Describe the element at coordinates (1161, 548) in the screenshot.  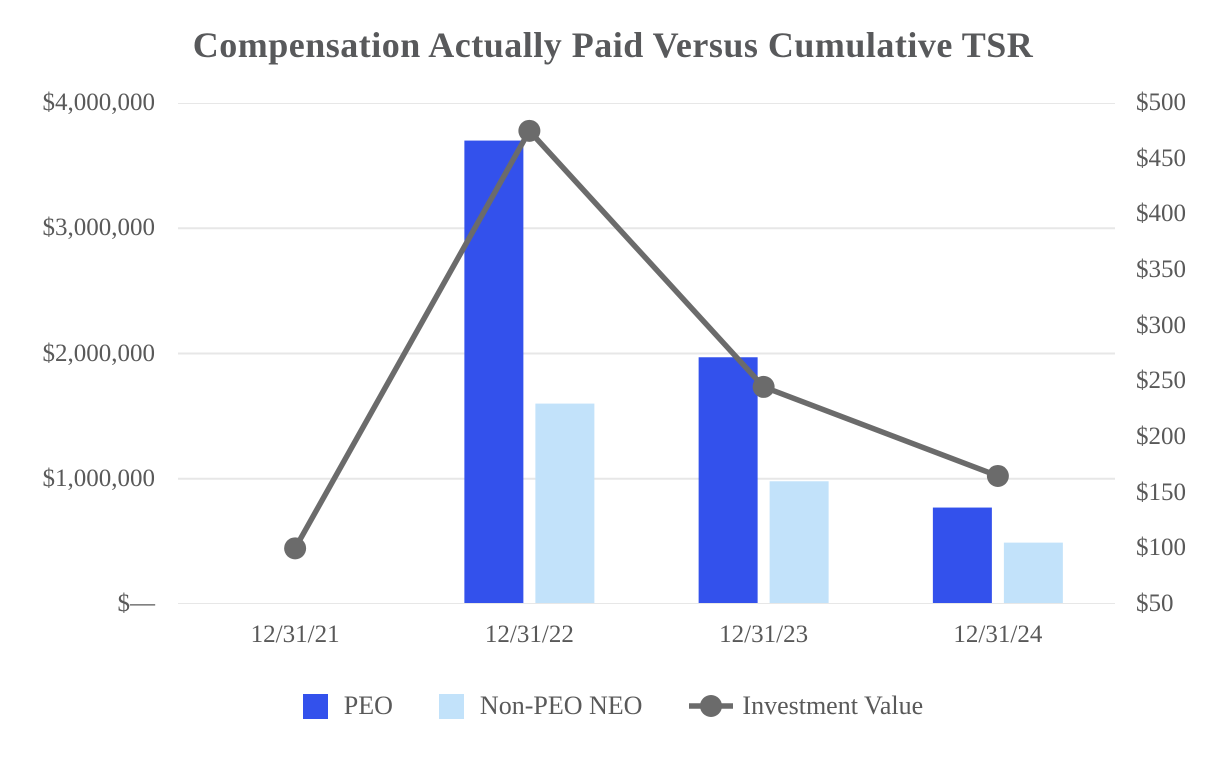
I see `right-axis-tick: $100` at that location.